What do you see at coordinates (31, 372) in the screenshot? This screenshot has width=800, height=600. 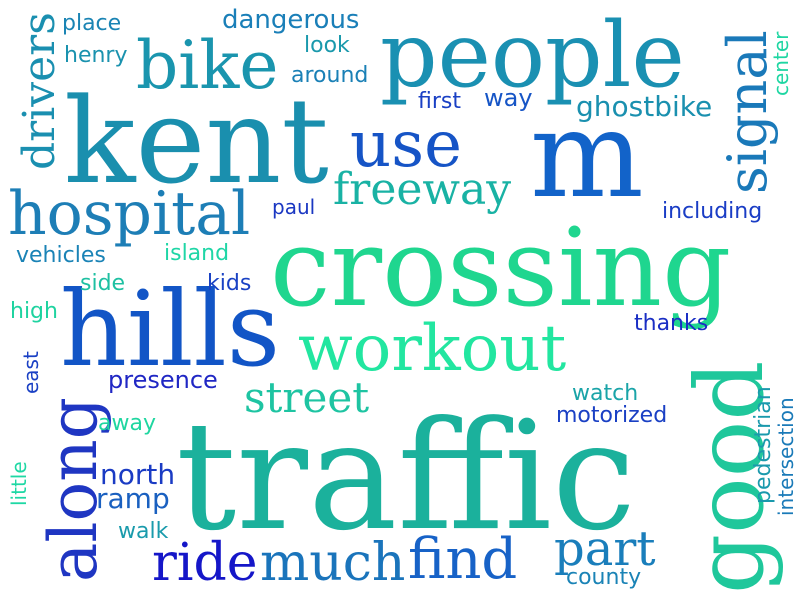 I see `word-east: east` at bounding box center [31, 372].